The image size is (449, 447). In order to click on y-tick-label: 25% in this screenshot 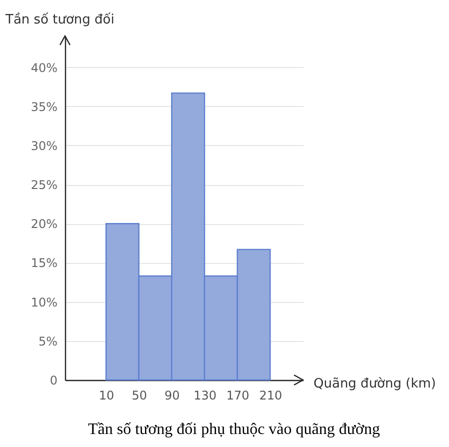, I will do `click(44, 185)`.